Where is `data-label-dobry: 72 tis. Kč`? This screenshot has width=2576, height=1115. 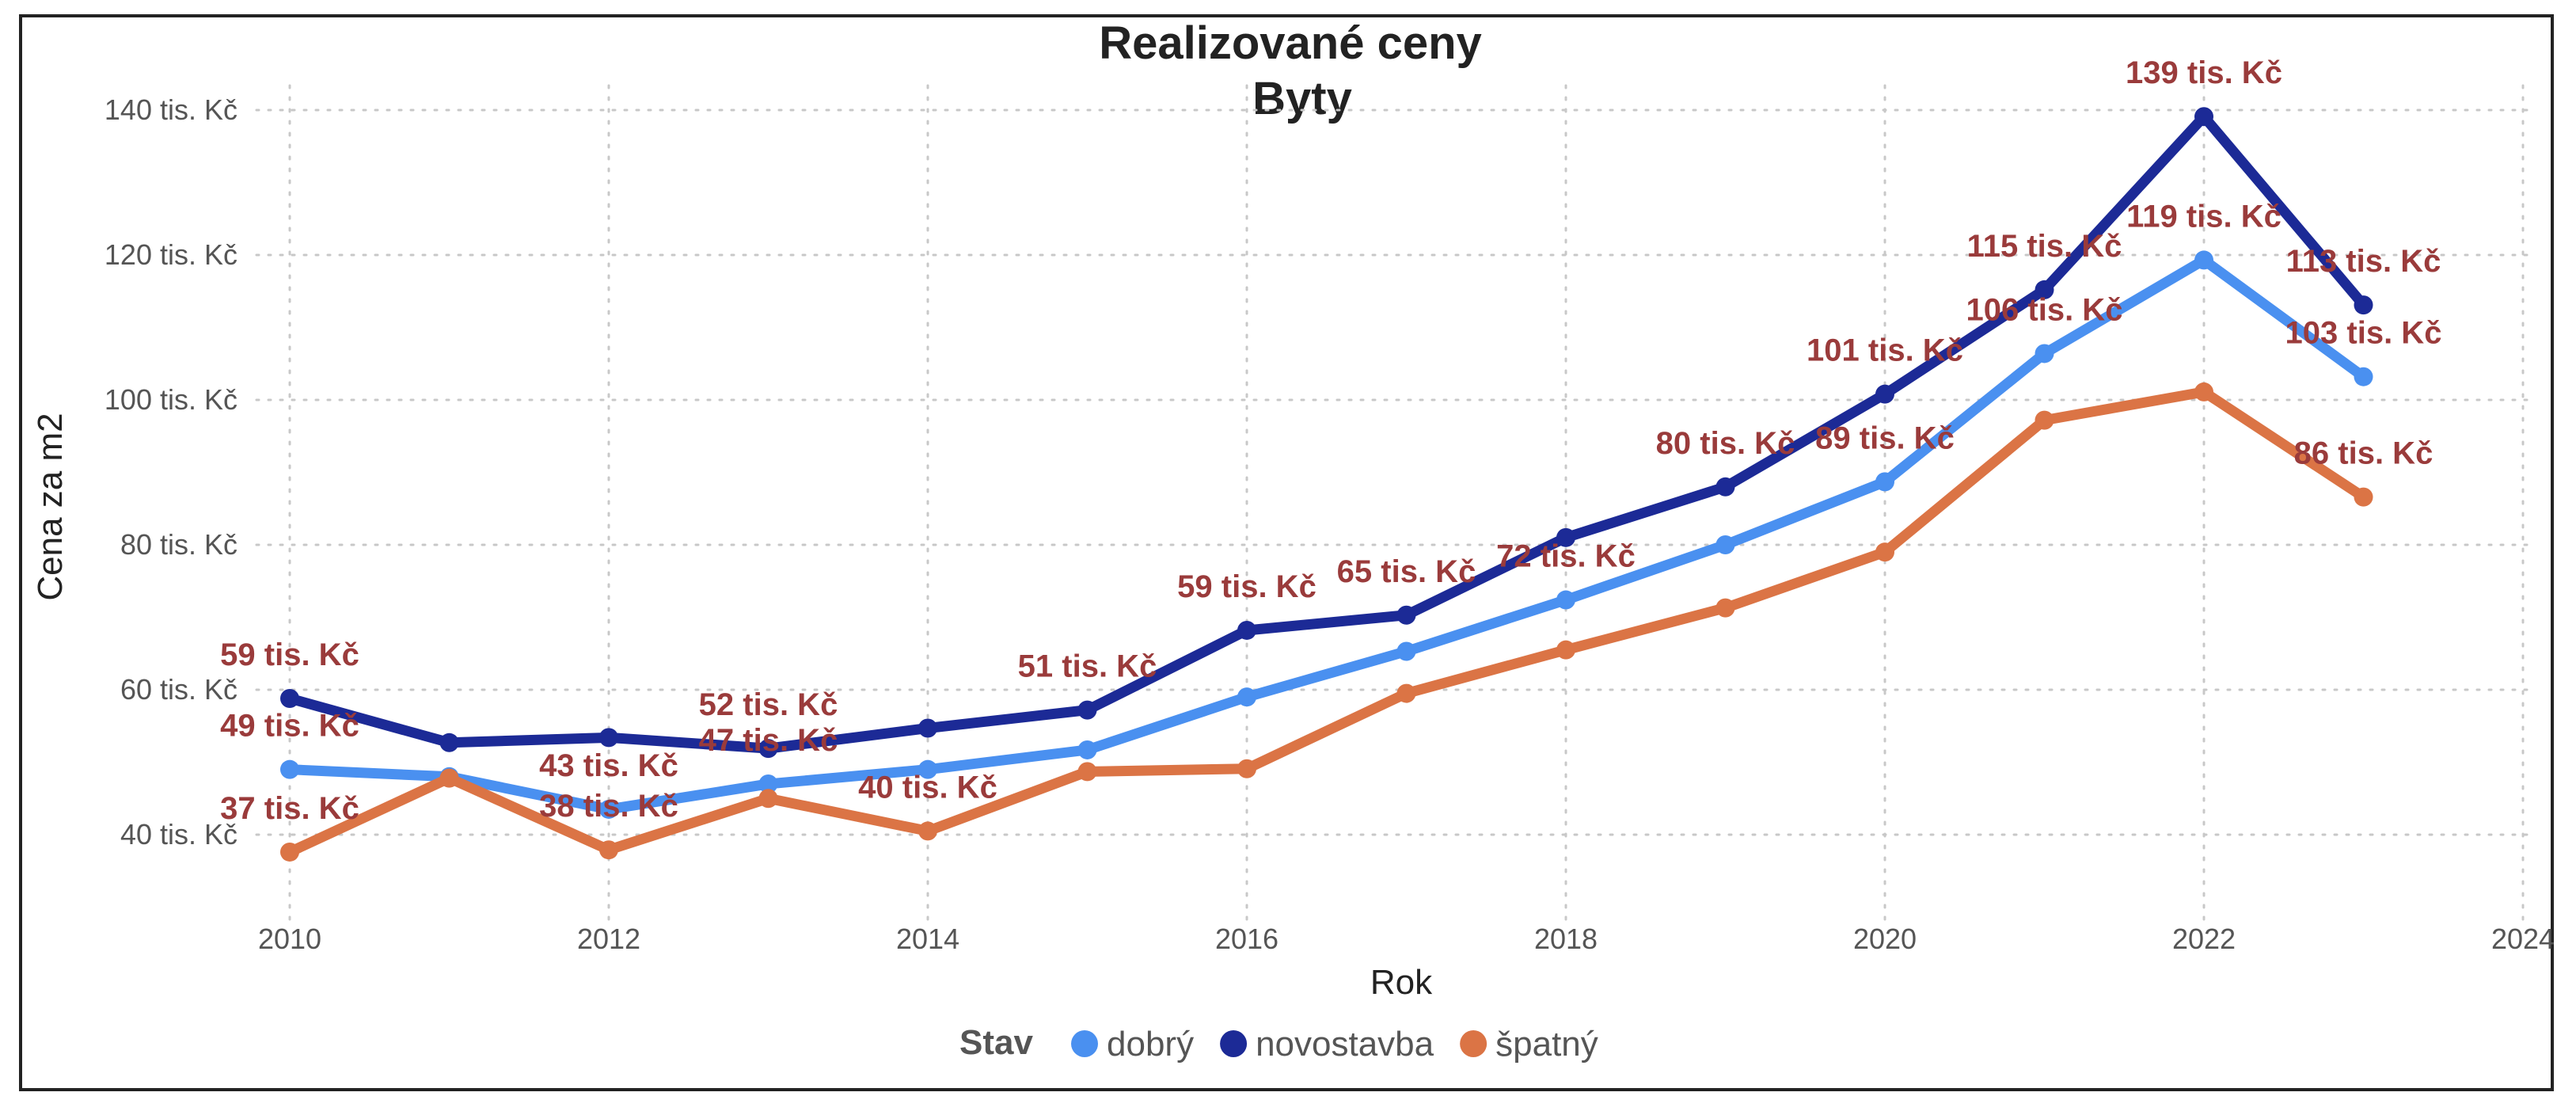 data-label-dobry: 72 tis. Kč is located at coordinates (1566, 556).